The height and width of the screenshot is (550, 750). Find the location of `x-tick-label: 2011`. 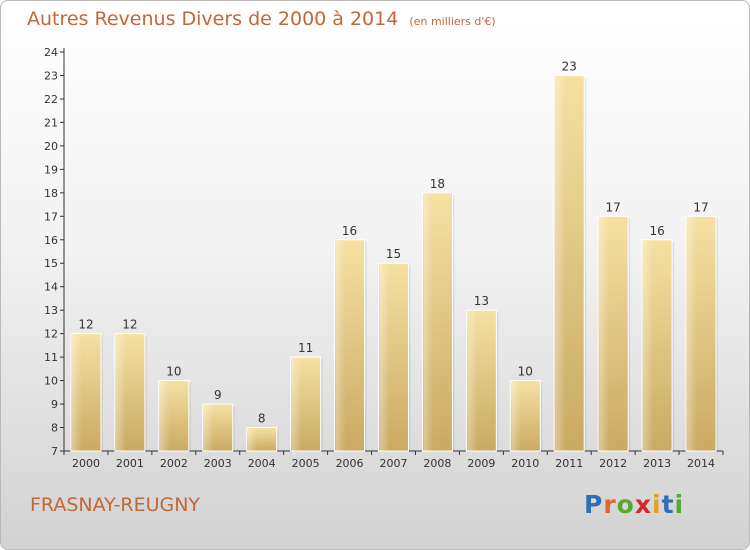

x-tick-label: 2011 is located at coordinates (569, 463).